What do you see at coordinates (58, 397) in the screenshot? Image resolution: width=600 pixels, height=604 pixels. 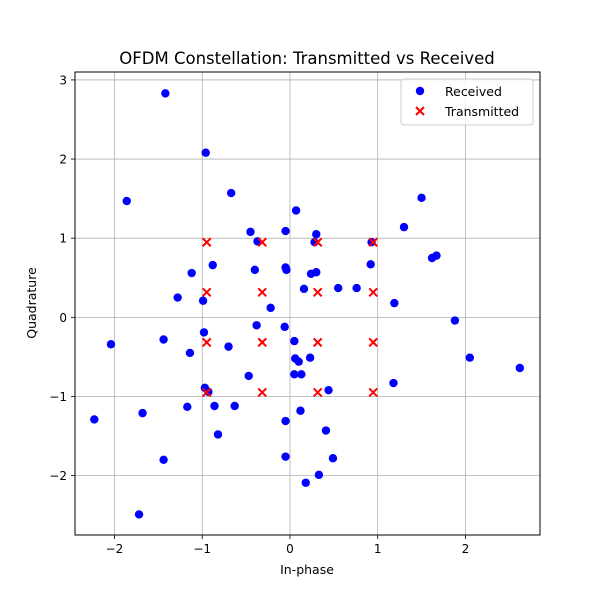 I see `y-tick-label: −1` at bounding box center [58, 397].